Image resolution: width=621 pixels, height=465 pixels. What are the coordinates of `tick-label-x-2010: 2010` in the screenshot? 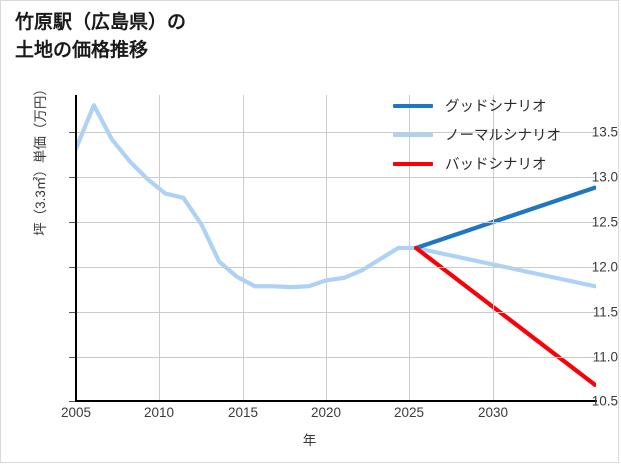 It's located at (159, 412).